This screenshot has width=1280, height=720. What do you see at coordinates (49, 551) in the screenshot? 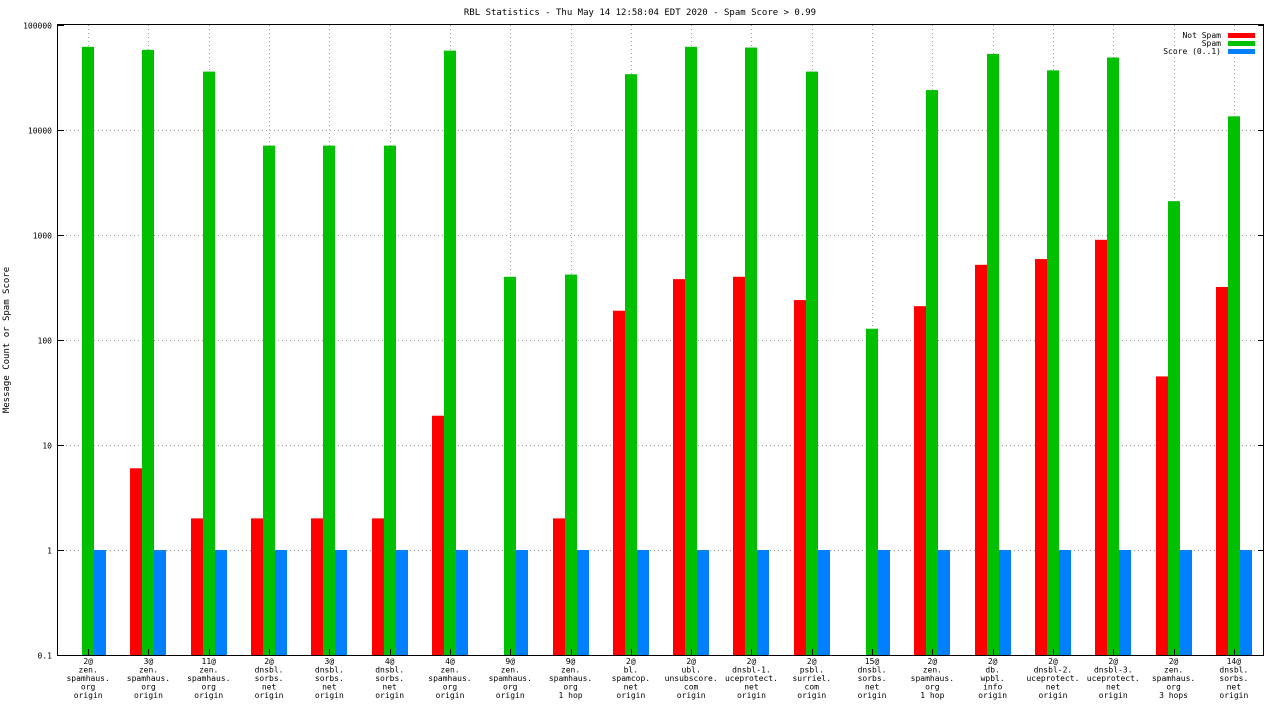
I see `y-tick-label: 1` at bounding box center [49, 551].